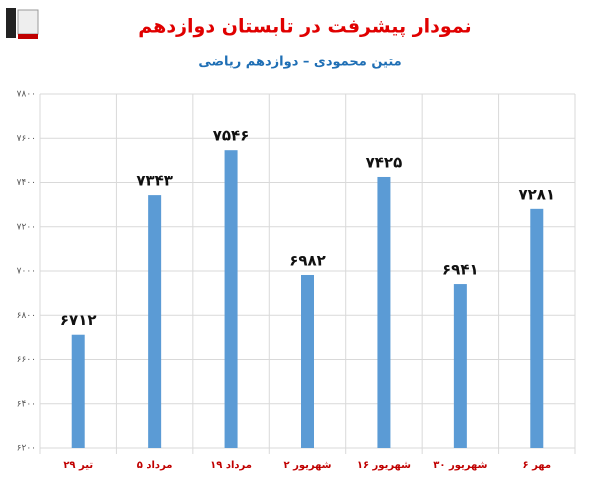  I want to click on logo-strip, so click(28, 36).